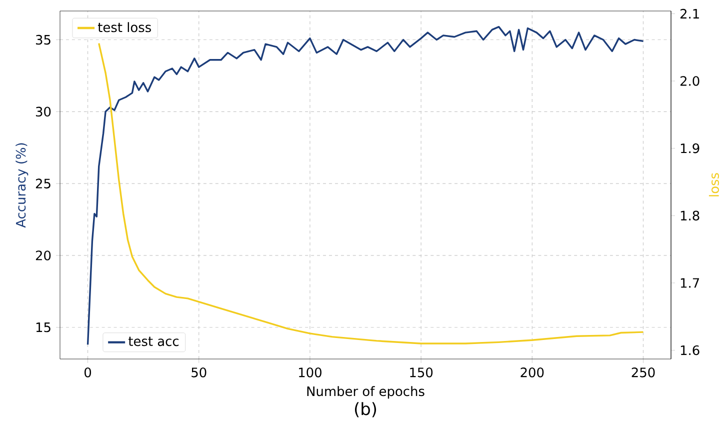  What do you see at coordinates (643, 373) in the screenshot?
I see `x-tick-label: 250` at bounding box center [643, 373].